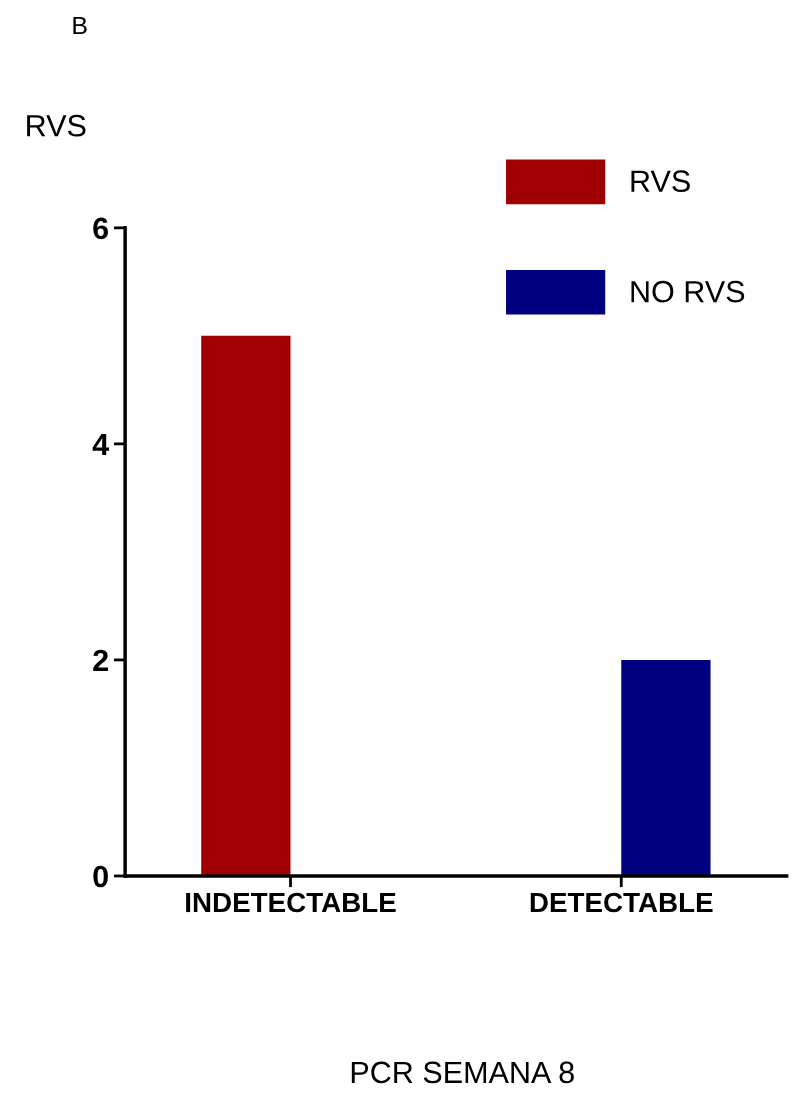 The width and height of the screenshot is (797, 1106). Describe the element at coordinates (101, 228) in the screenshot. I see `y-tick-label: 6` at that location.